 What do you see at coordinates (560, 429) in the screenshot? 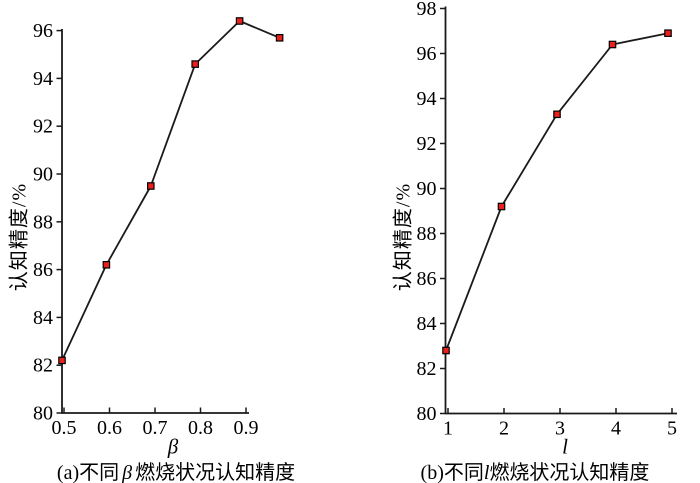
I see `x-tick-label: 3` at bounding box center [560, 429].